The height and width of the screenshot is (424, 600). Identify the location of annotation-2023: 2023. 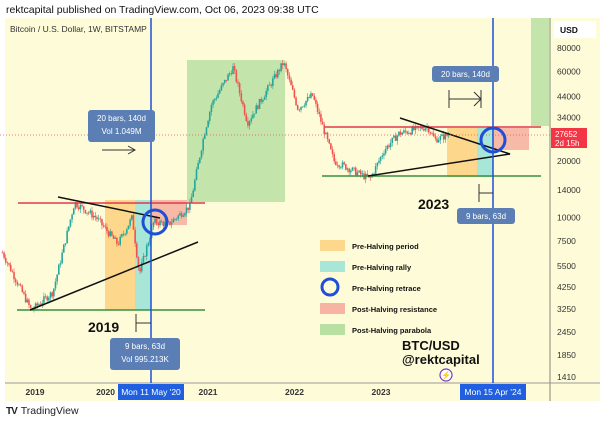
(433, 204).